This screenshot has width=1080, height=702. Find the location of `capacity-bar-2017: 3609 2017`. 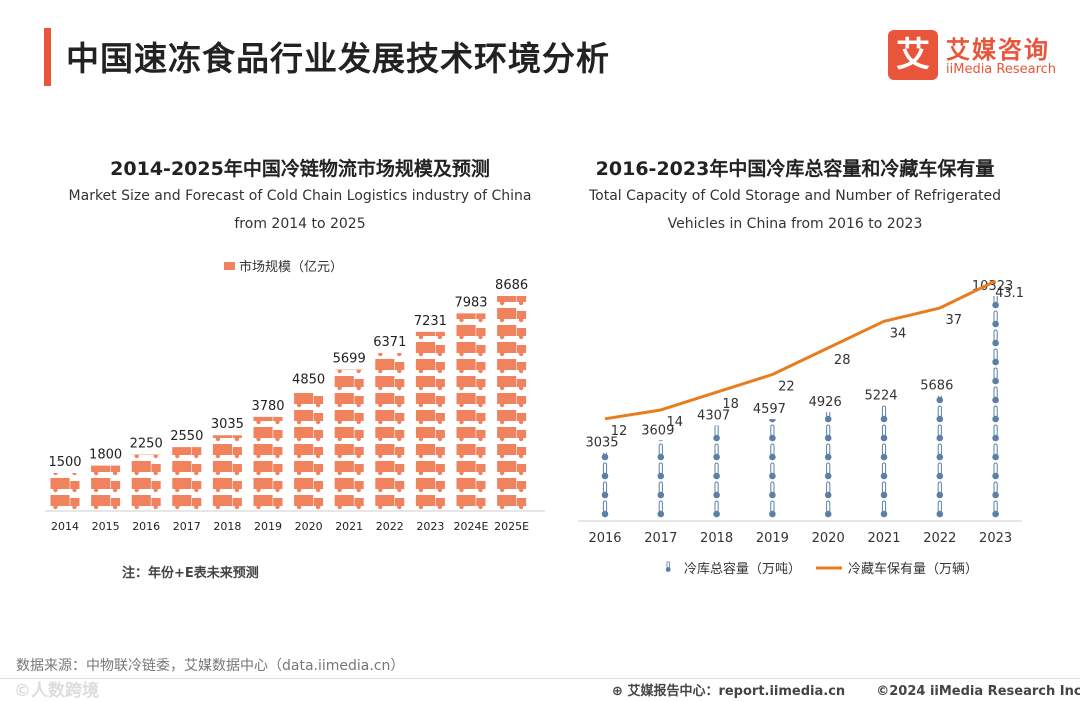

capacity-bar-2017: 3609 2017 is located at coordinates (659, 484).